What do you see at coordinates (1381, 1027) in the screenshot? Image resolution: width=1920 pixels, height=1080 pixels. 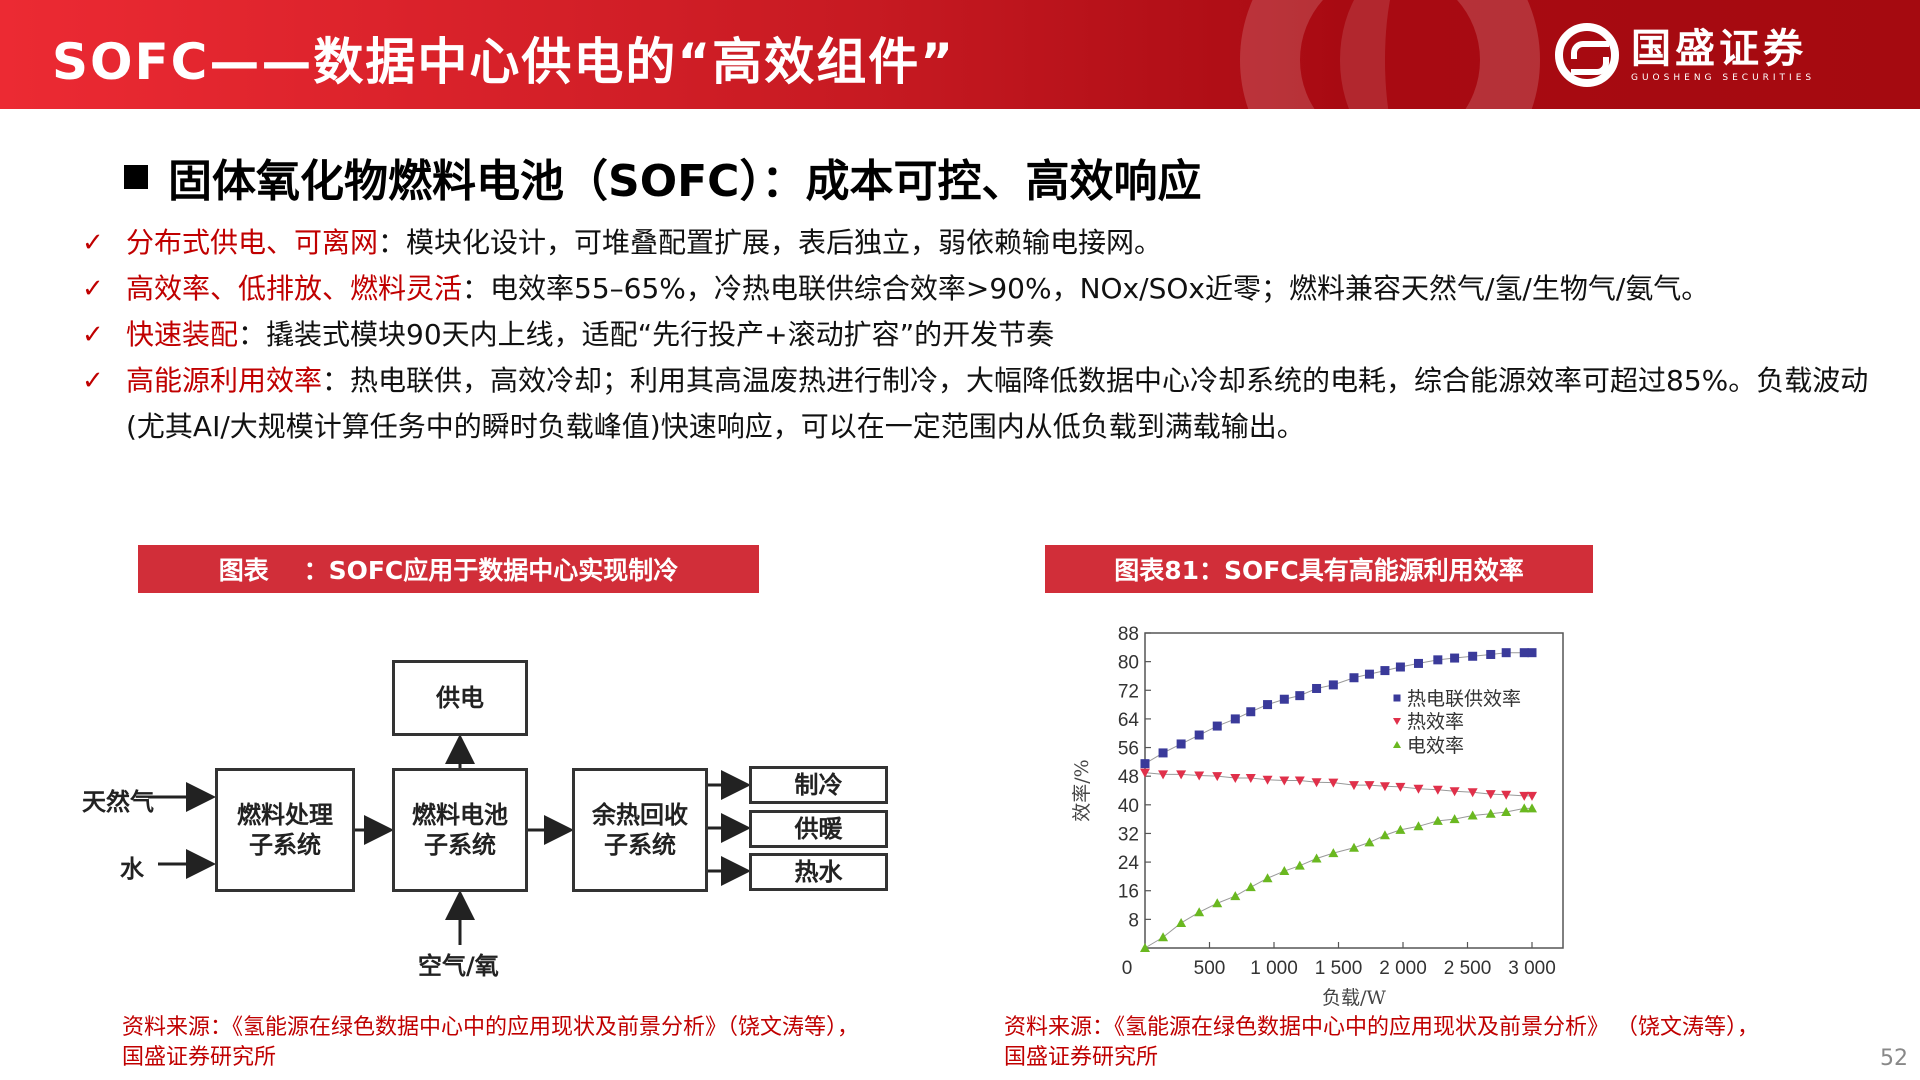 I see `source-line: 资料来源：《氢能源在绿色数据中心中的应用现状及前景分析》 （饶文涛等），` at bounding box center [1381, 1027].